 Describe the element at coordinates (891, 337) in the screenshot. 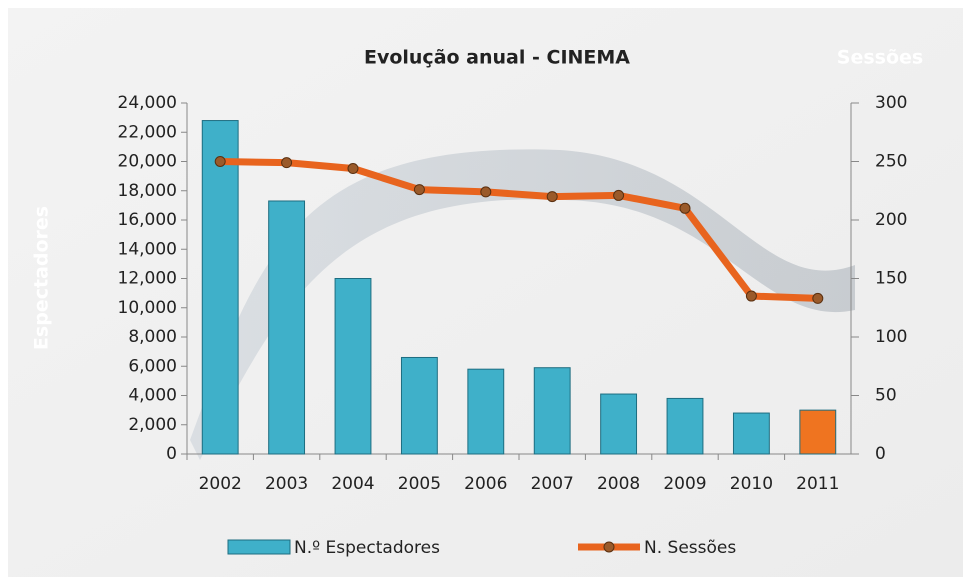

I see `y2-tick-label: 100` at that location.